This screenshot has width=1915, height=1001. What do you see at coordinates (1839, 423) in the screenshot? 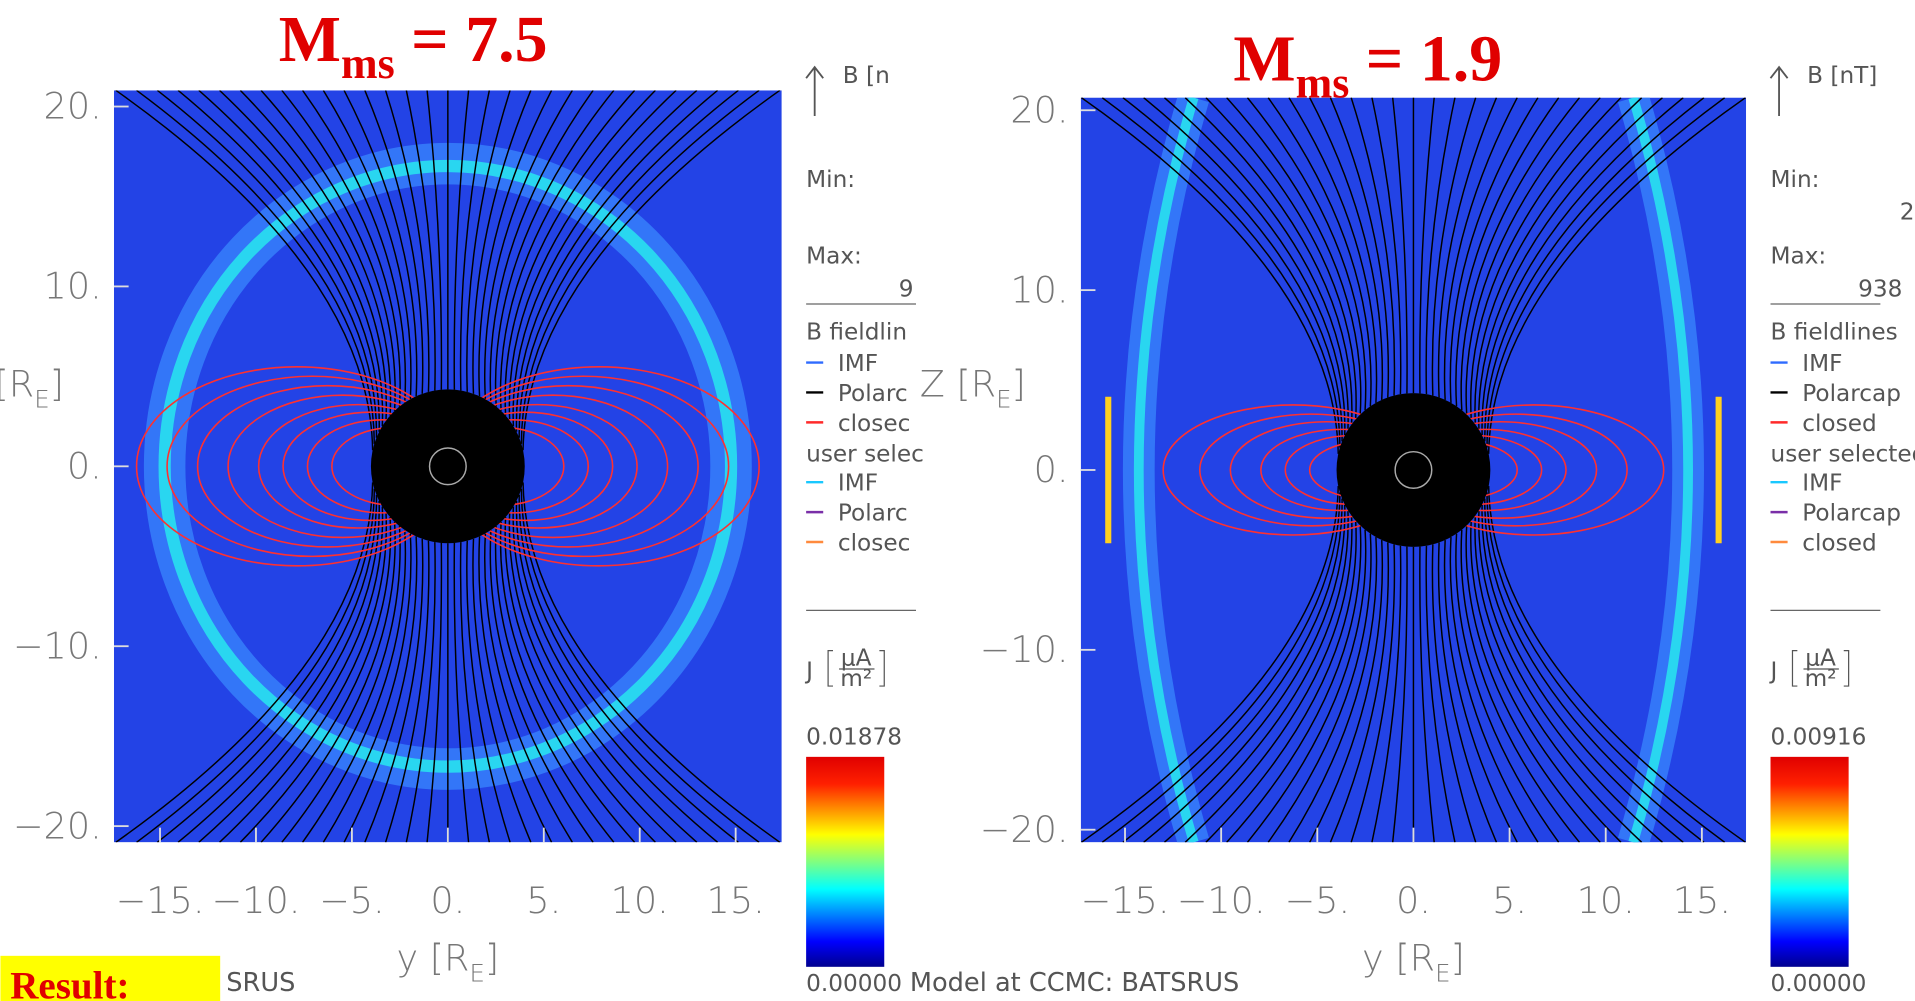
I see `legend-label: closed` at bounding box center [1839, 423].